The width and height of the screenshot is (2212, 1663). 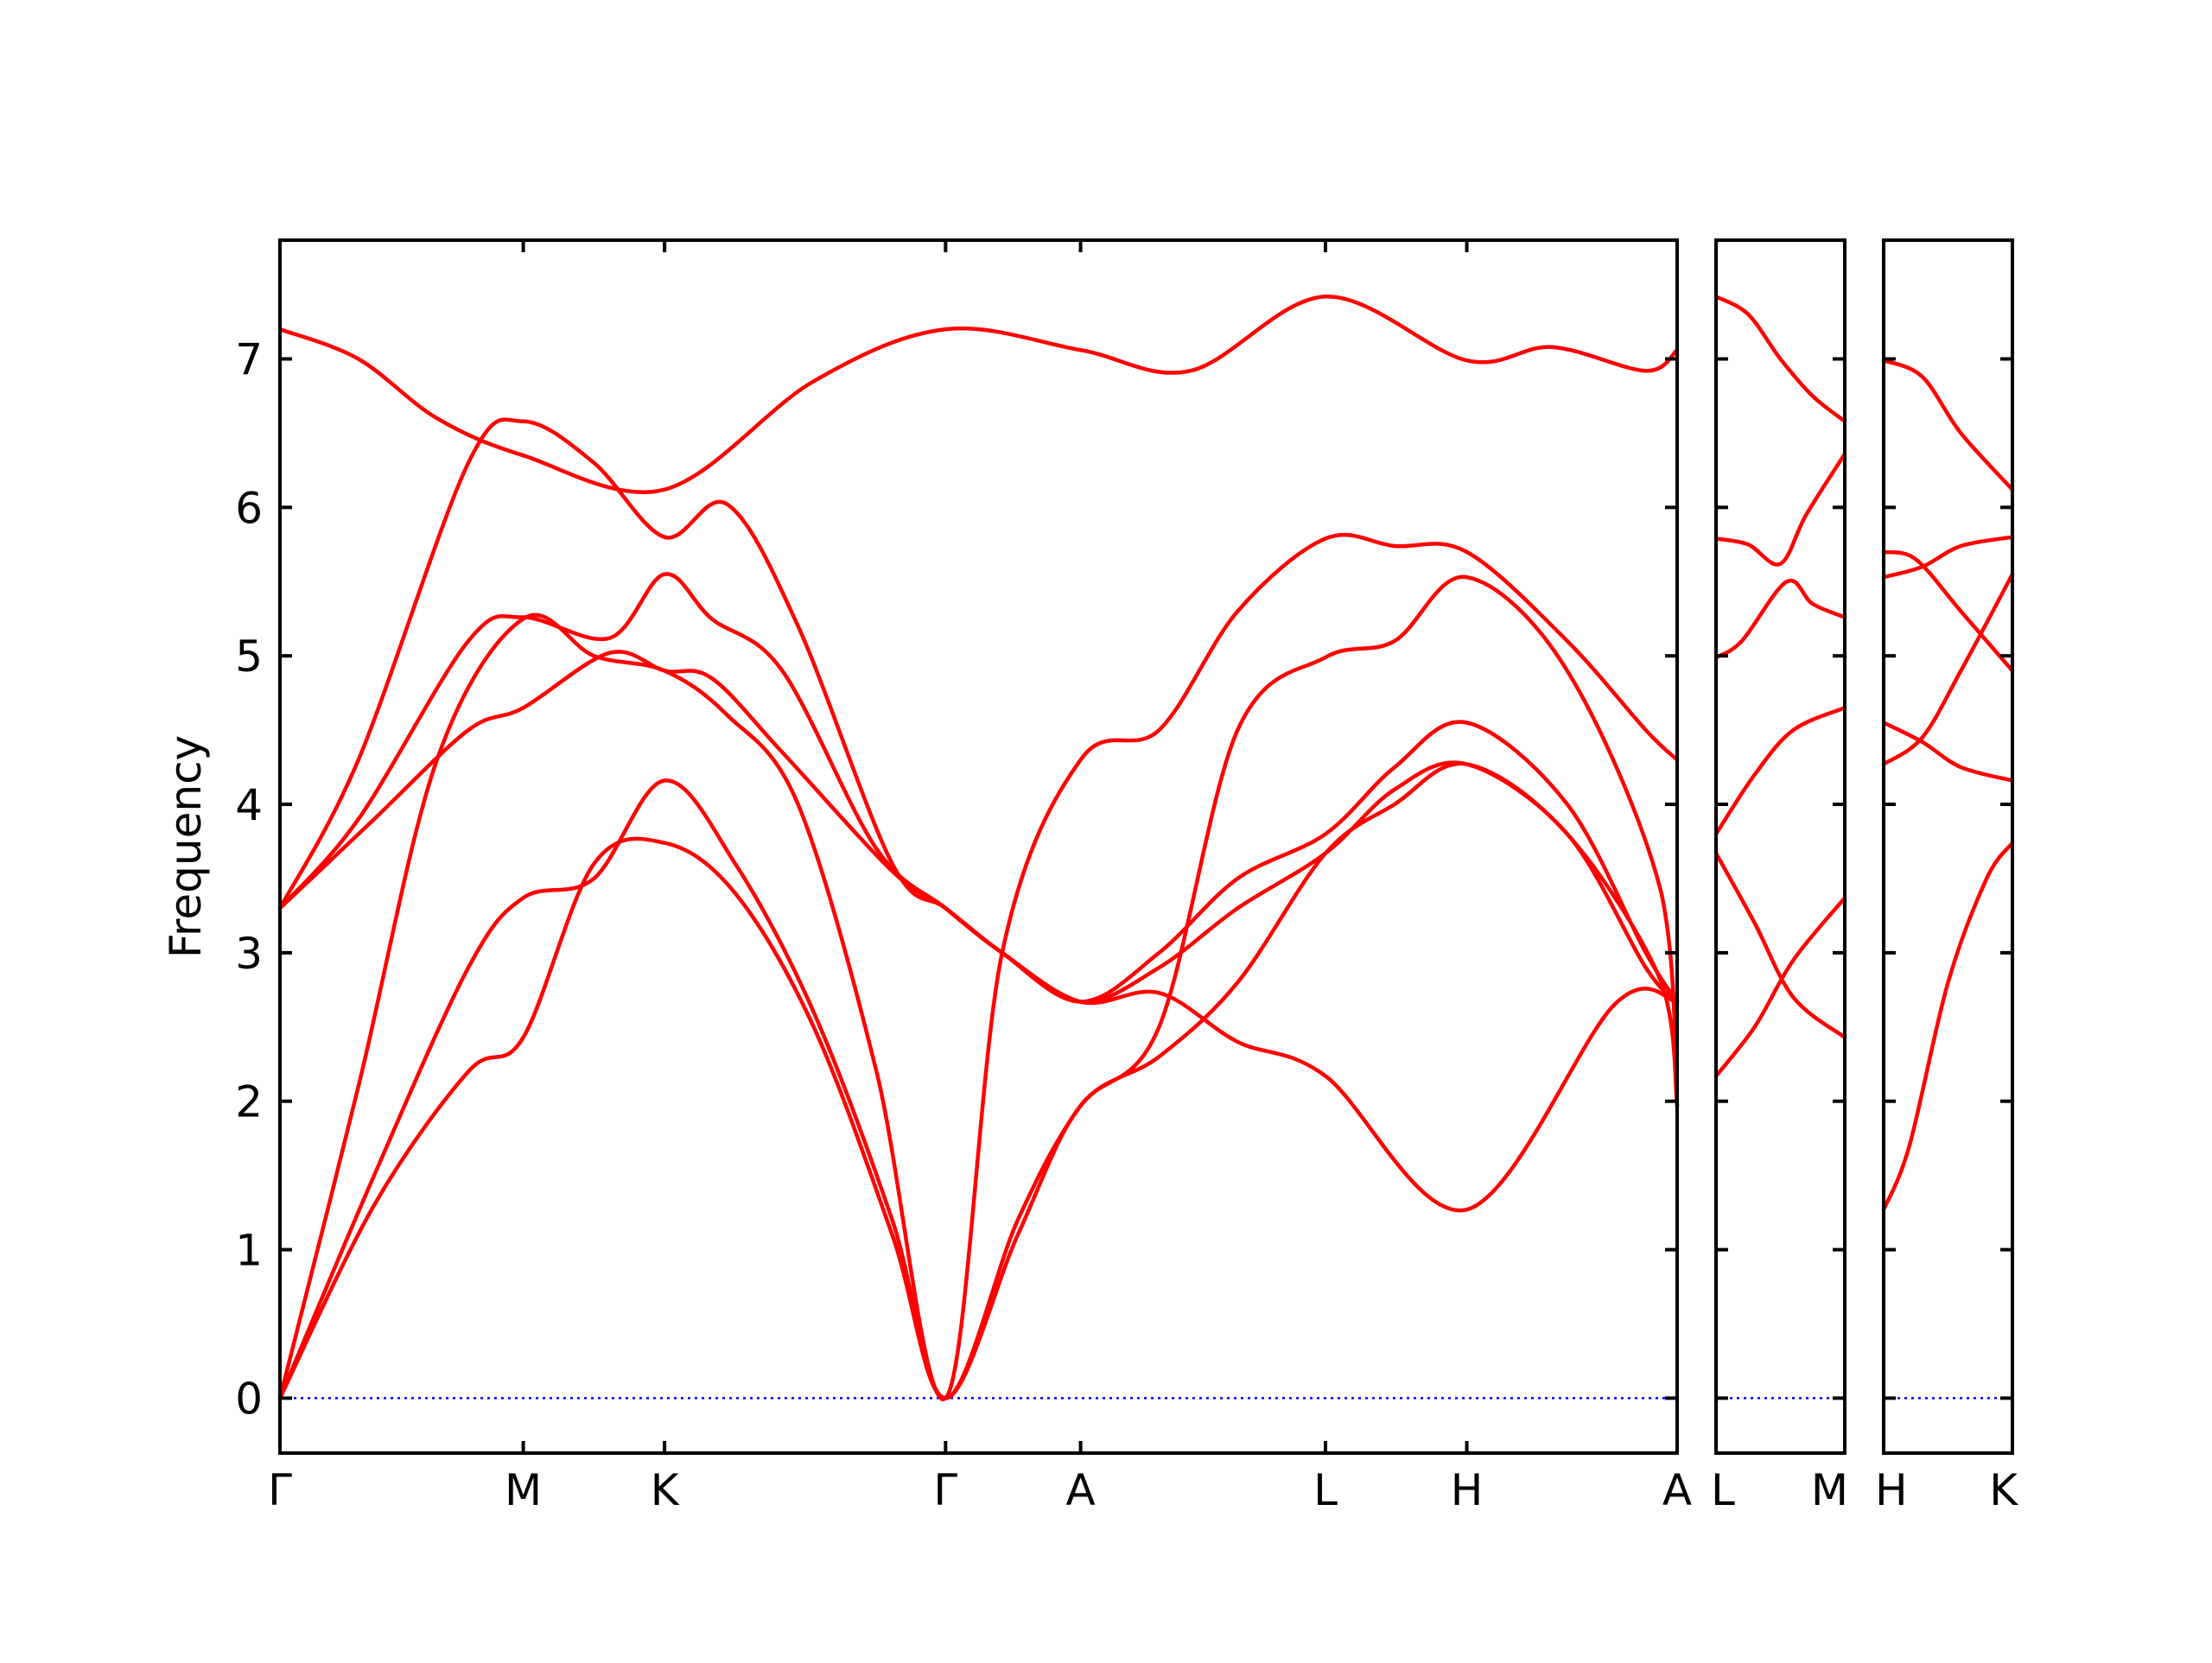 I want to click on y-tick-label-5: 5, so click(x=249, y=657).